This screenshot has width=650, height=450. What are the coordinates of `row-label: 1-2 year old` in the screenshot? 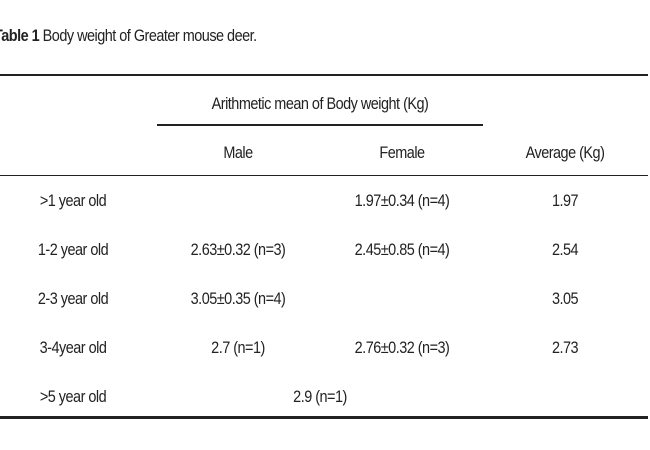 It's located at (73, 249).